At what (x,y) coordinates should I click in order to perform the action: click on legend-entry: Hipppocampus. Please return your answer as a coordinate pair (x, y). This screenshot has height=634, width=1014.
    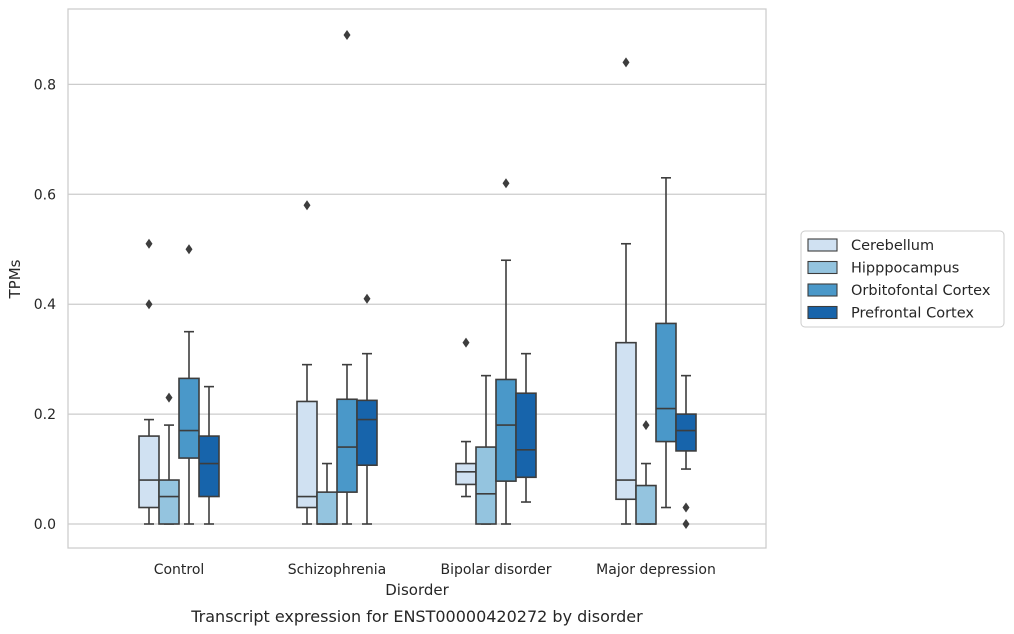
    Looking at the image, I should click on (905, 269).